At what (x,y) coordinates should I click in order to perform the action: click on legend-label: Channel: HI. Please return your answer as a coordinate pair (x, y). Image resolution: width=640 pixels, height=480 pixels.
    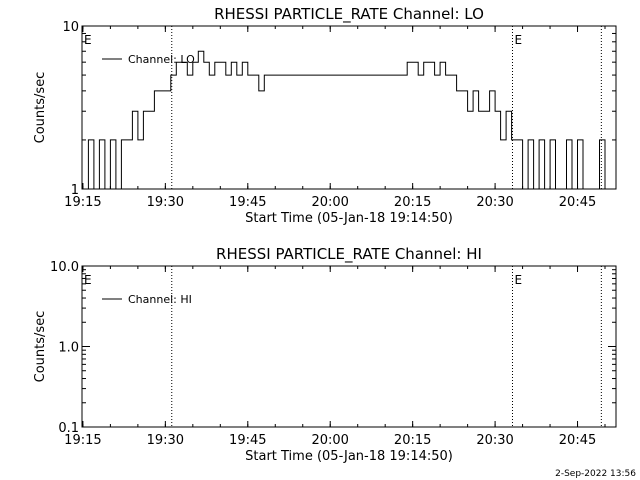
    Looking at the image, I should click on (160, 299).